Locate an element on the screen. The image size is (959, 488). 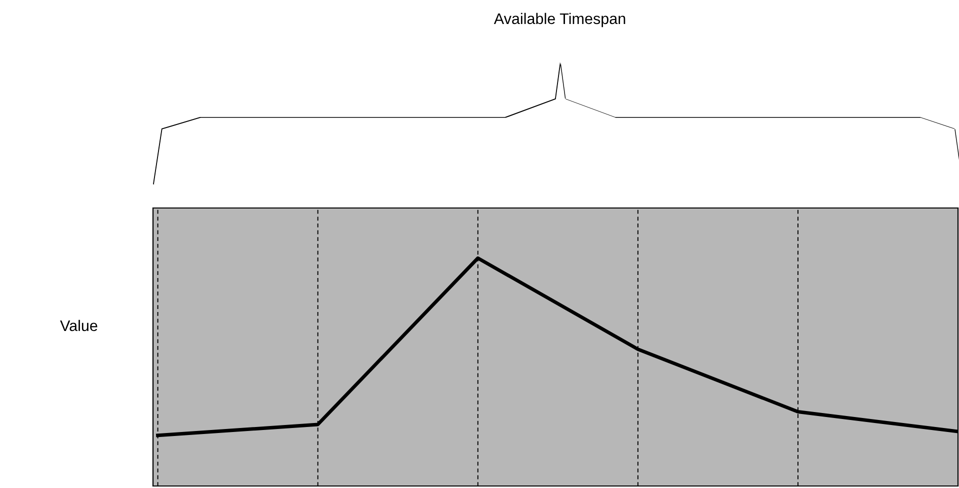
text: Available Timespan is located at coordinates (560, 20).